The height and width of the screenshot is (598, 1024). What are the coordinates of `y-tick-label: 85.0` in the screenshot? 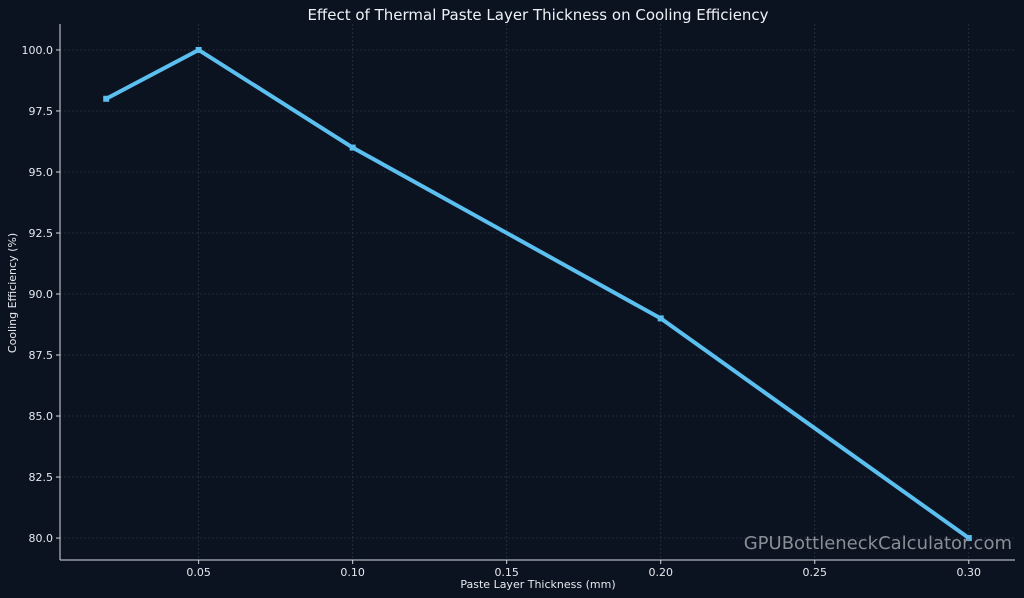 It's located at (41, 416).